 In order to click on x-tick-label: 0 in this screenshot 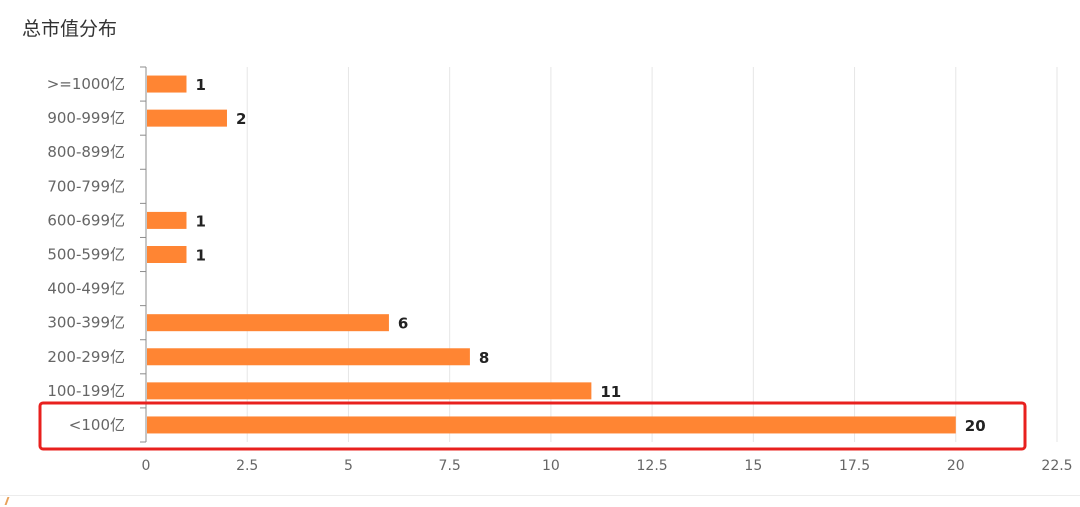, I will do `click(146, 466)`.